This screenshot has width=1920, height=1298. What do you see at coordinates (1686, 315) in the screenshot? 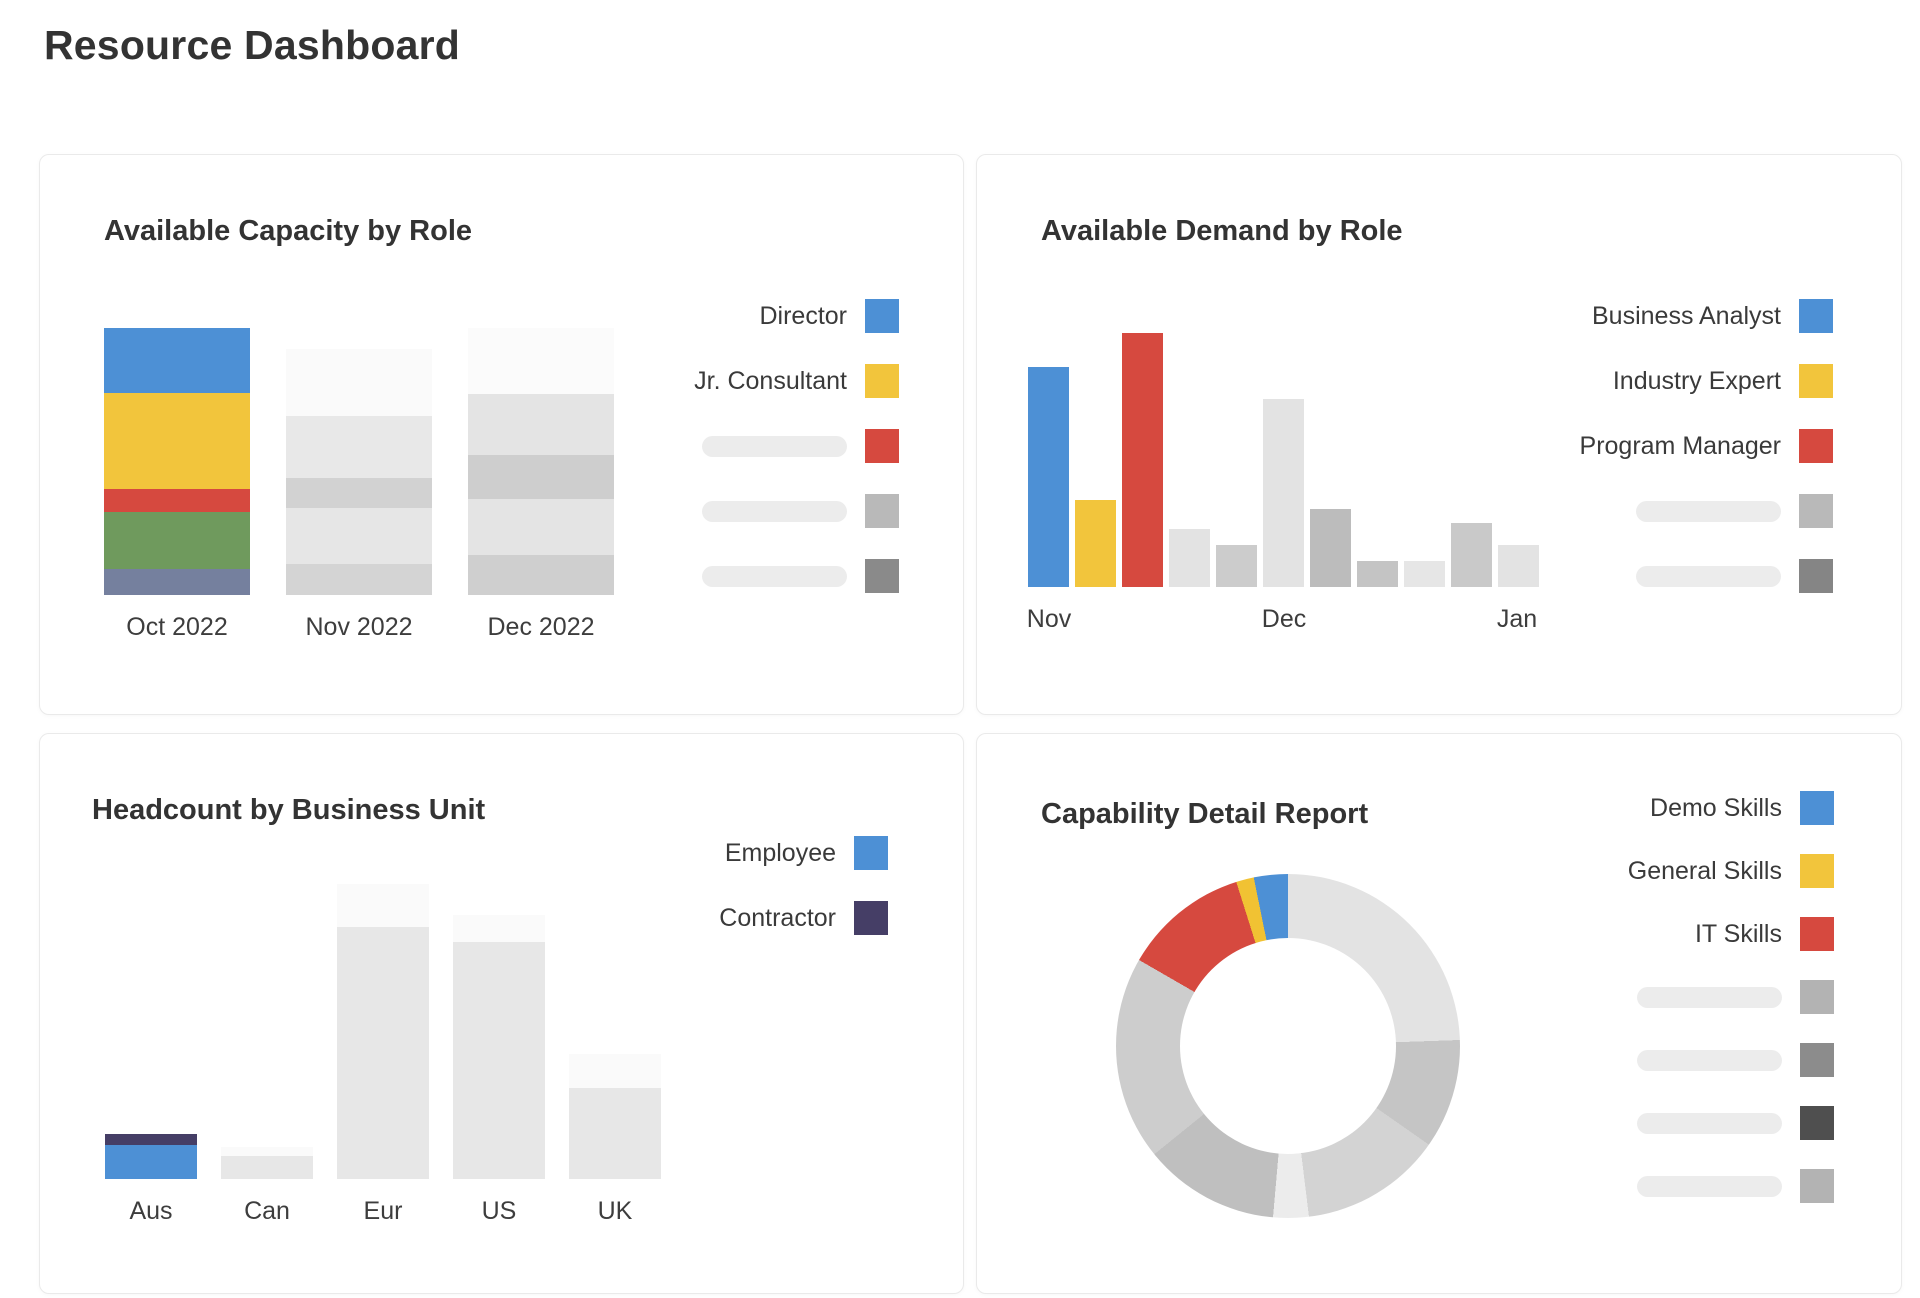
I see `legend-label: Business Analyst` at bounding box center [1686, 315].